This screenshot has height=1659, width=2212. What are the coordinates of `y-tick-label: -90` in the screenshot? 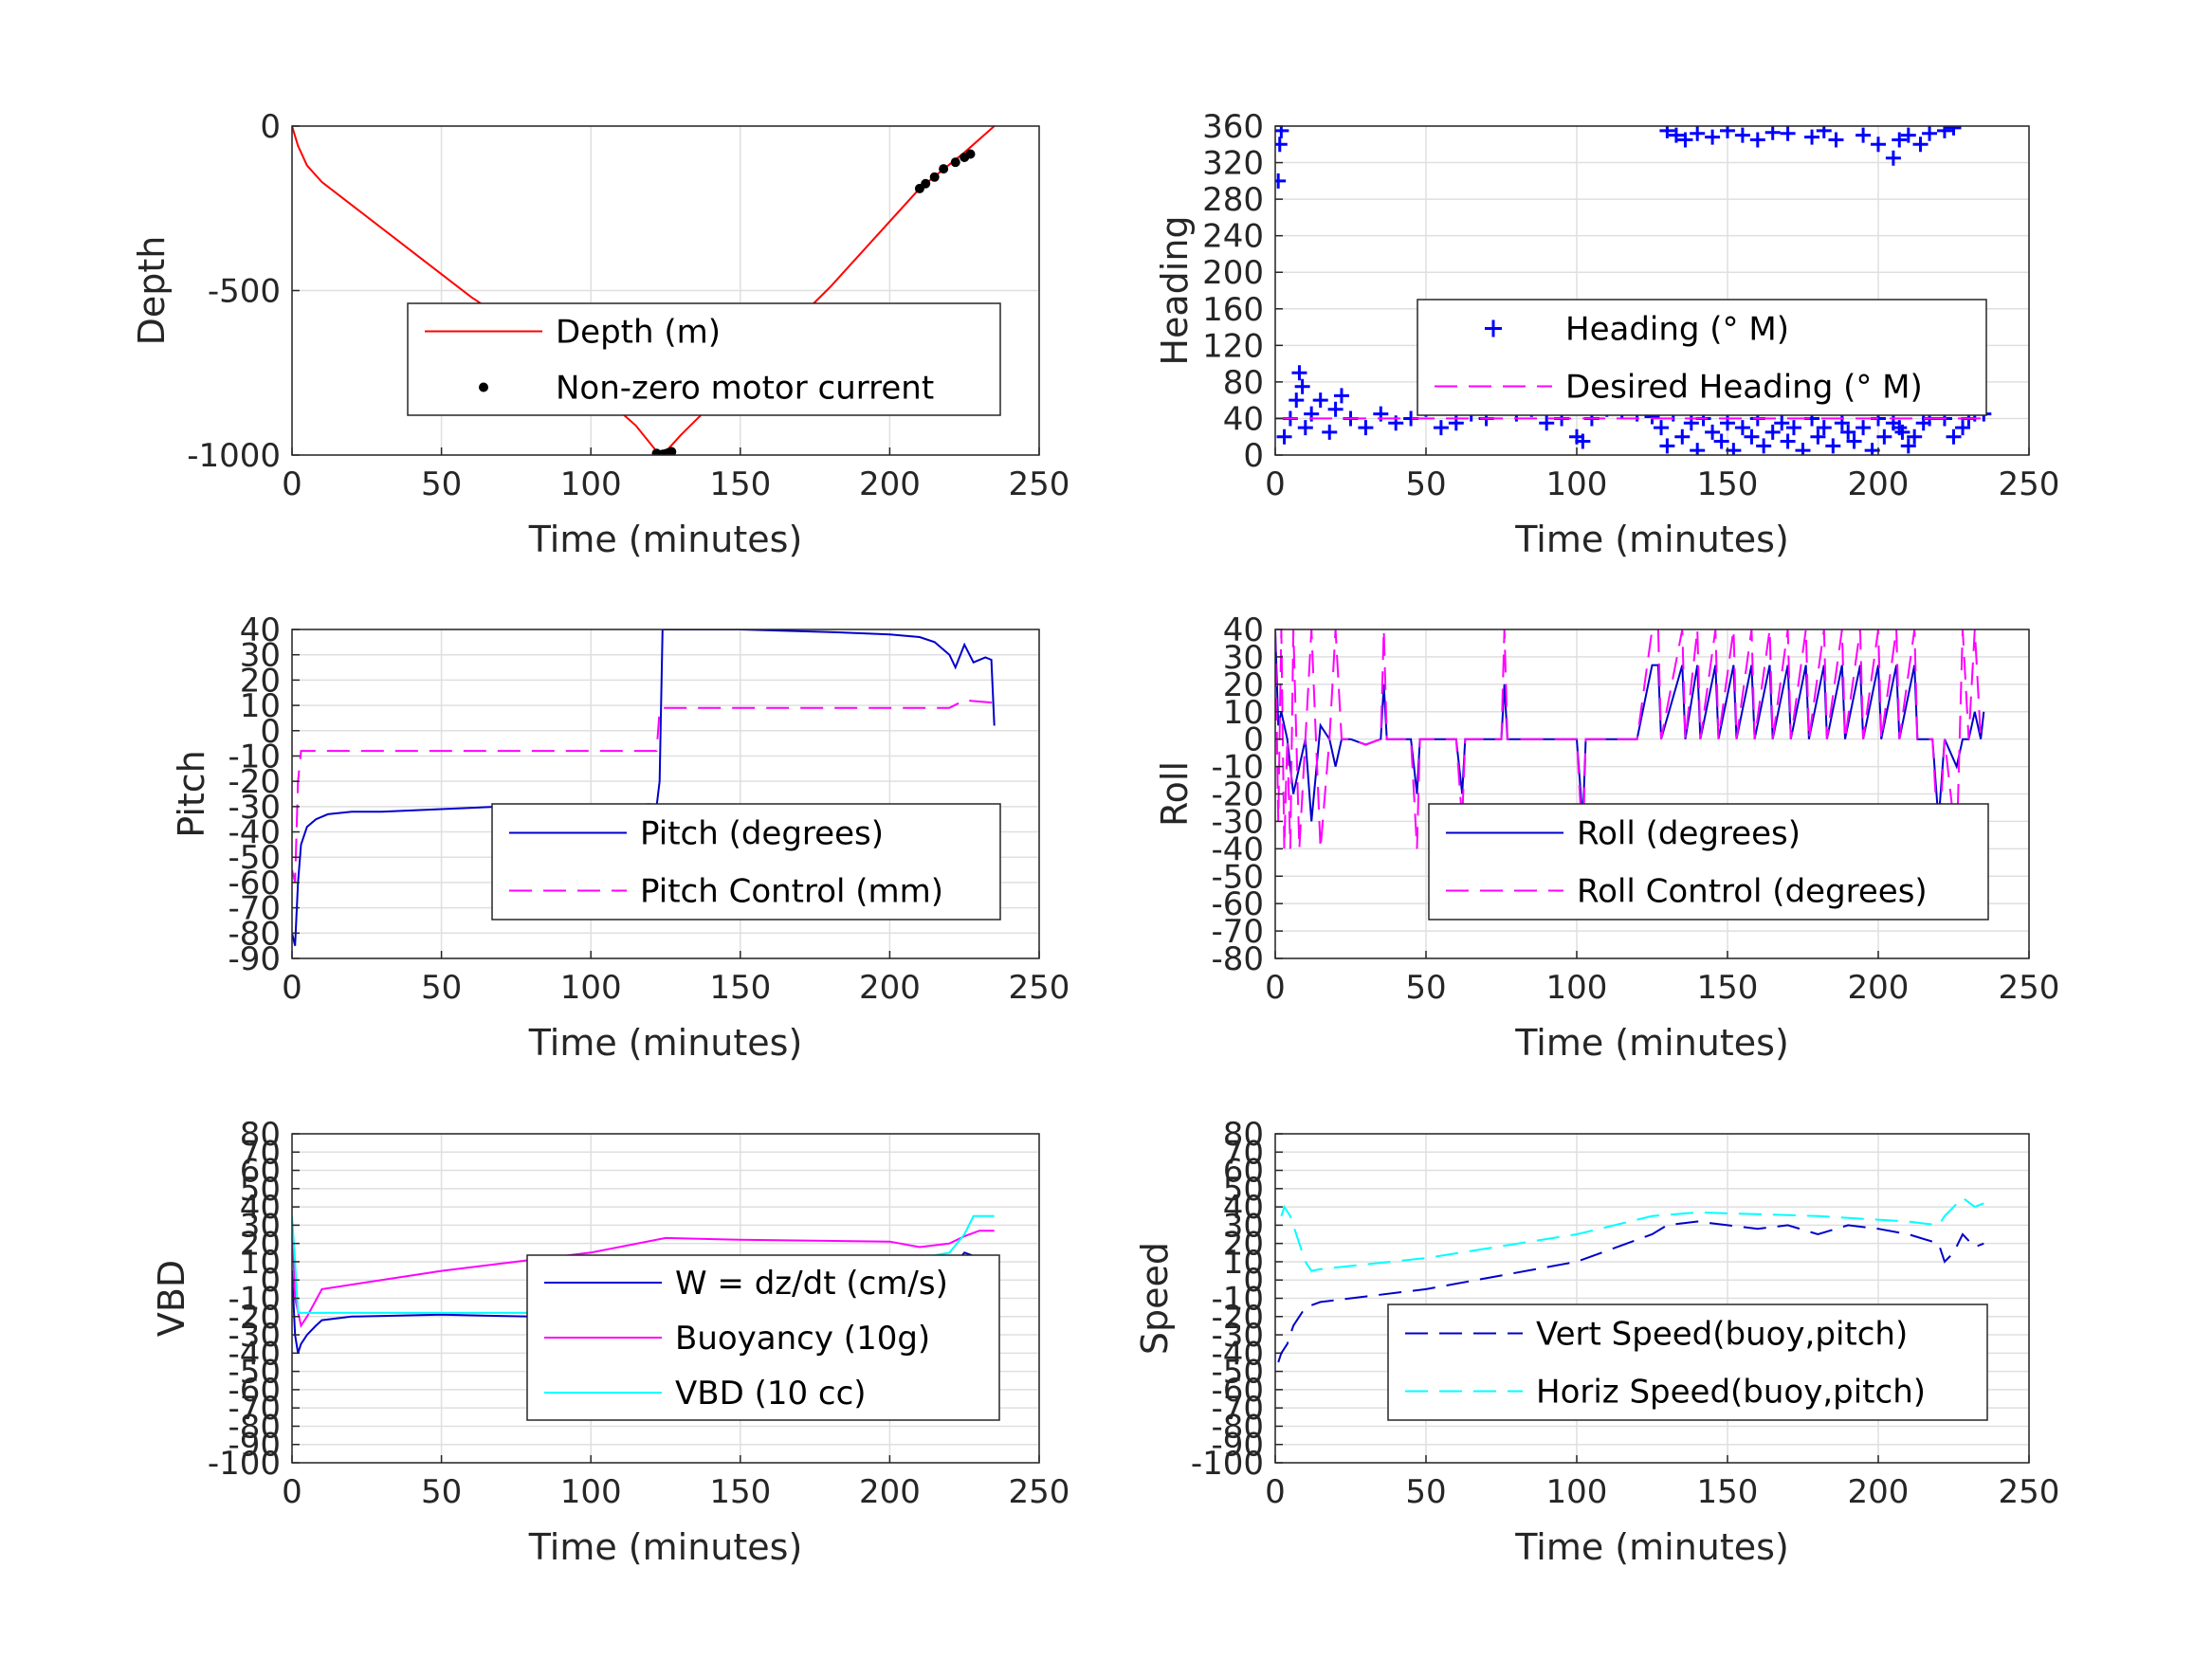 It's located at (254, 1446).